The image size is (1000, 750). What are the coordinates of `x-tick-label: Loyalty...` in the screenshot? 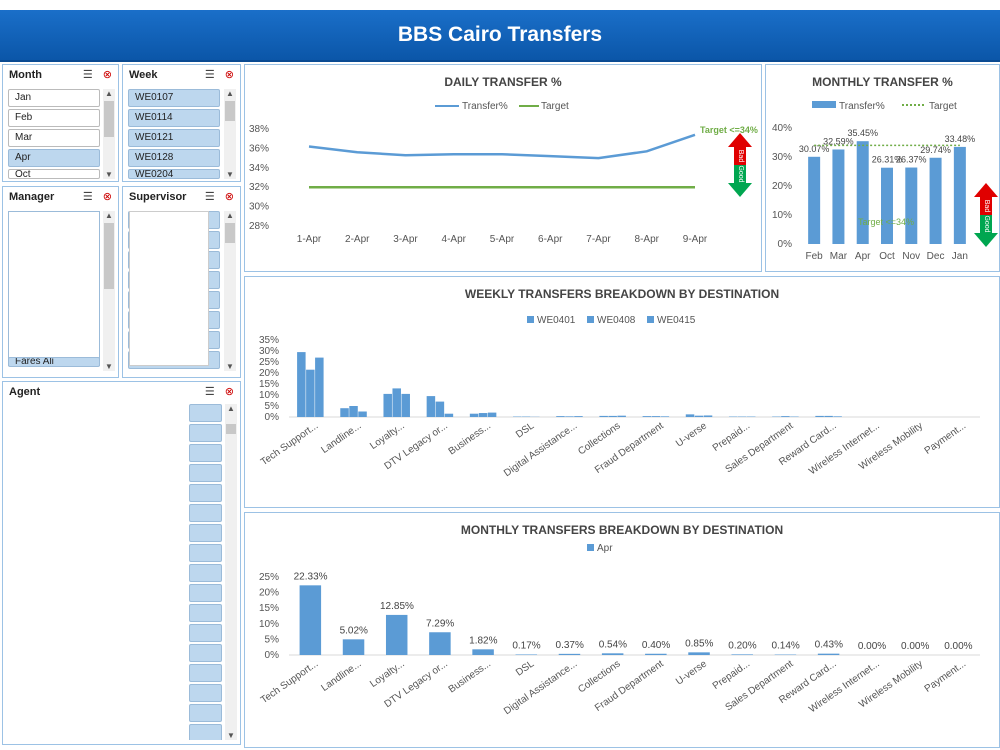 It's located at (387, 436).